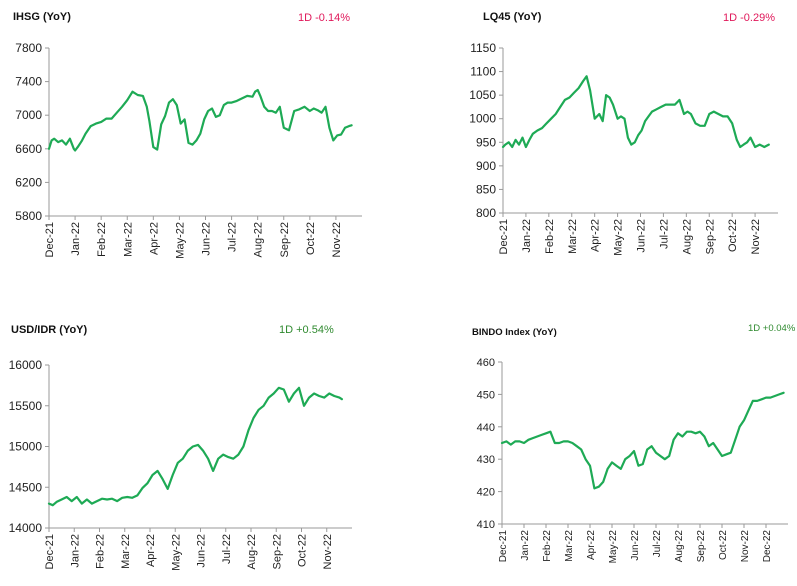 The height and width of the screenshot is (586, 797). I want to click on y-tick-label: 7400, so click(28, 82).